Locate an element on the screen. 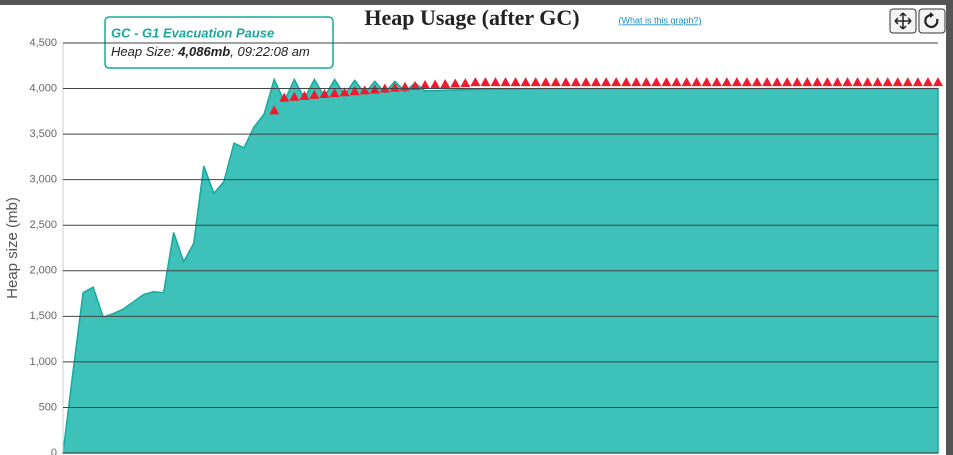 This screenshot has height=455, width=953. tooltip-title: GC - G1 Evacuation Pause is located at coordinates (192, 32).